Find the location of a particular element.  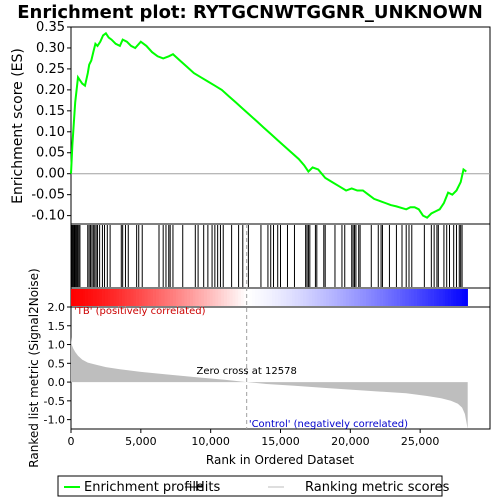

es-y-tick-label: 0.10 is located at coordinates (50, 132).